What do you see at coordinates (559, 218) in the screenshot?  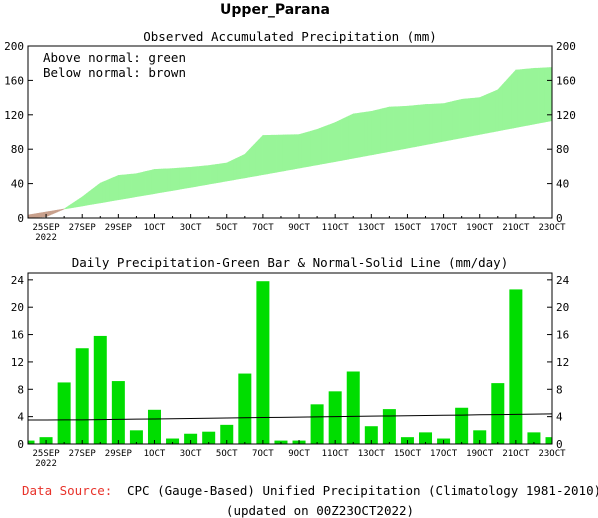 I see `y-tick-label-right: 0` at bounding box center [559, 218].